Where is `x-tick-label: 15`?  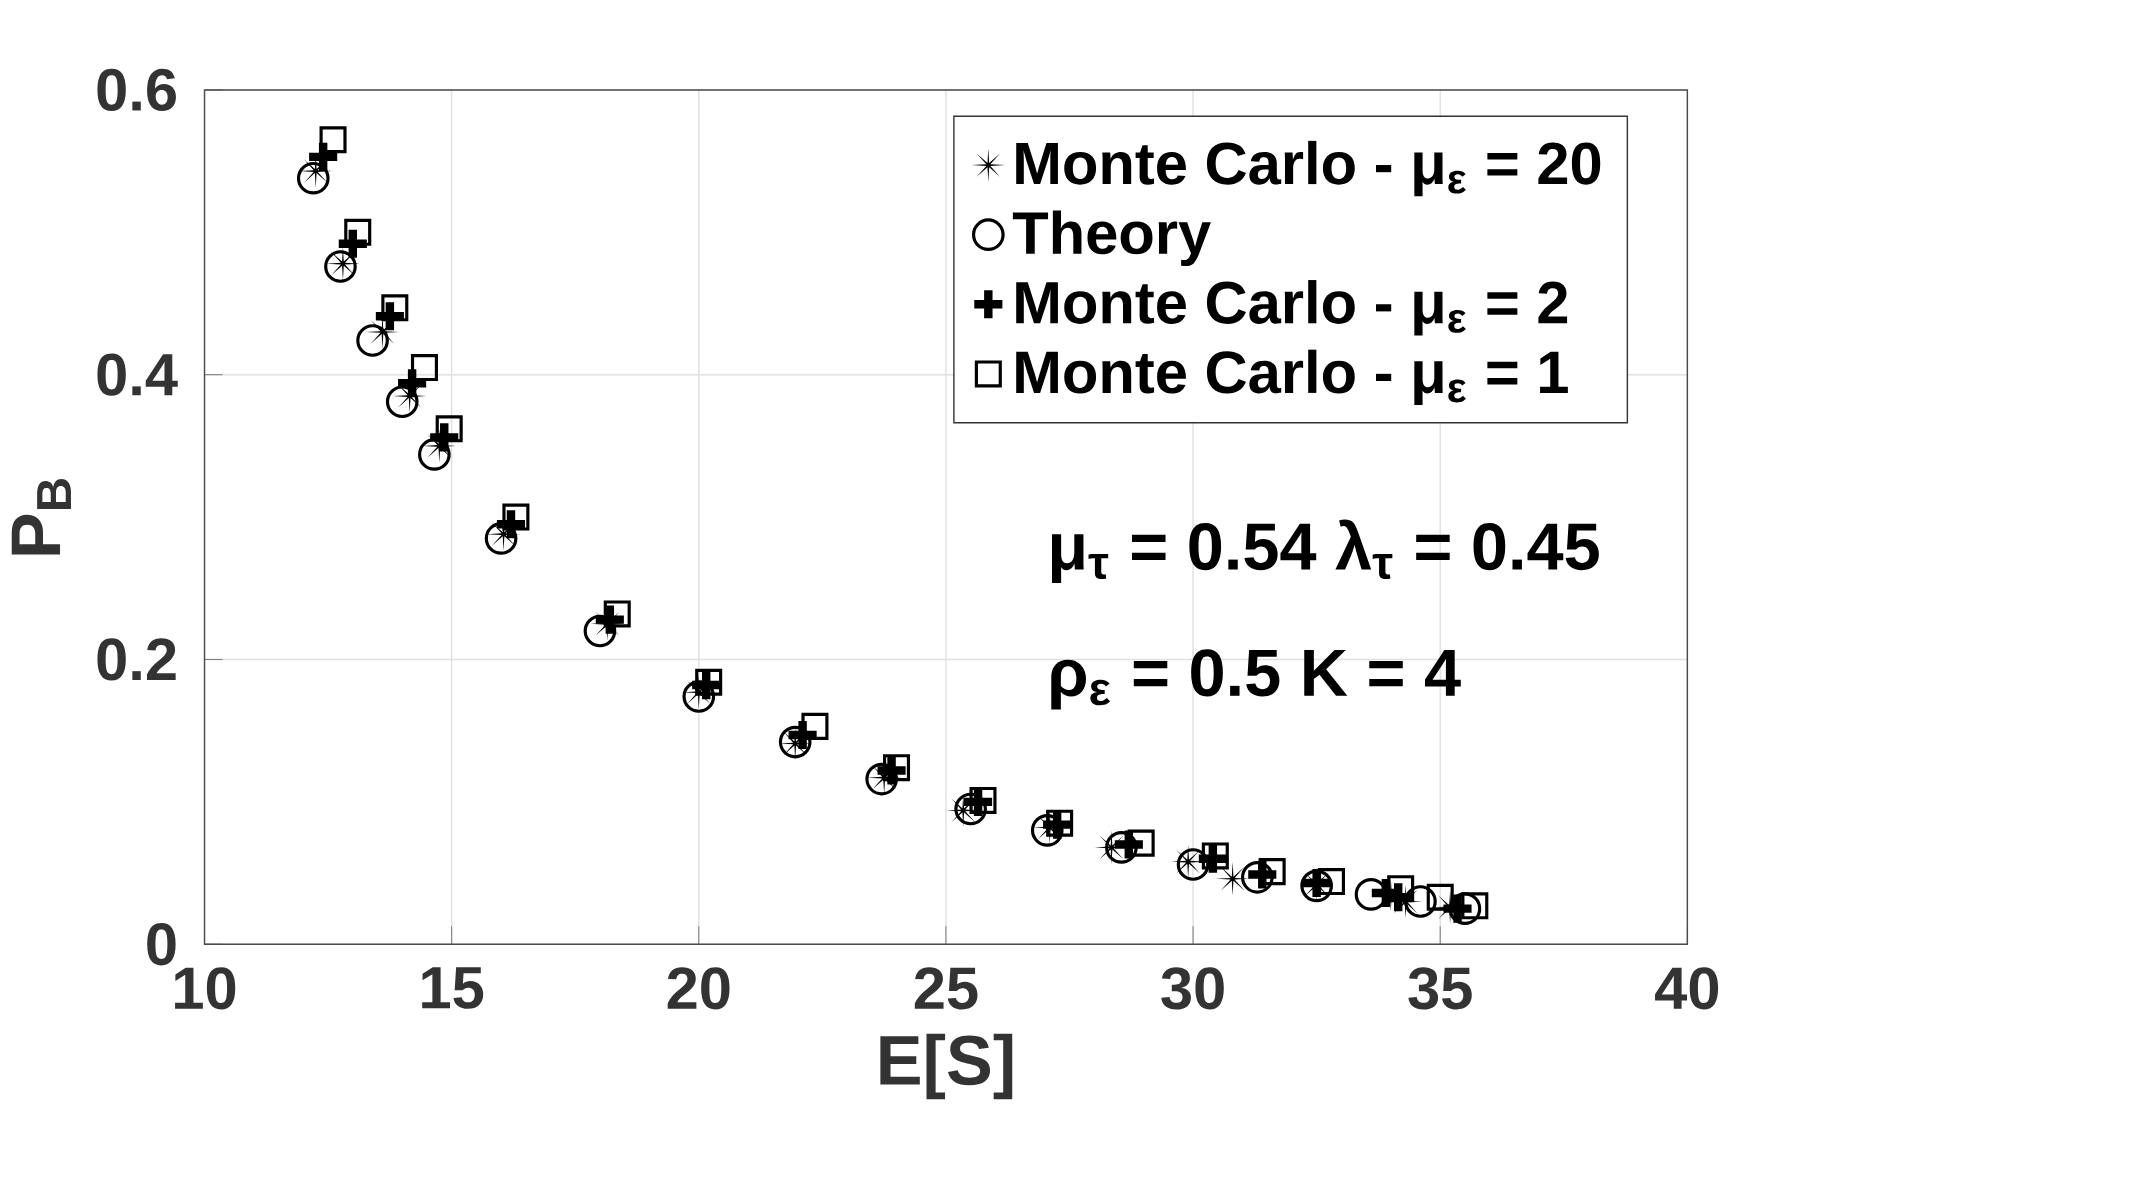
x-tick-label: 15 is located at coordinates (453, 988).